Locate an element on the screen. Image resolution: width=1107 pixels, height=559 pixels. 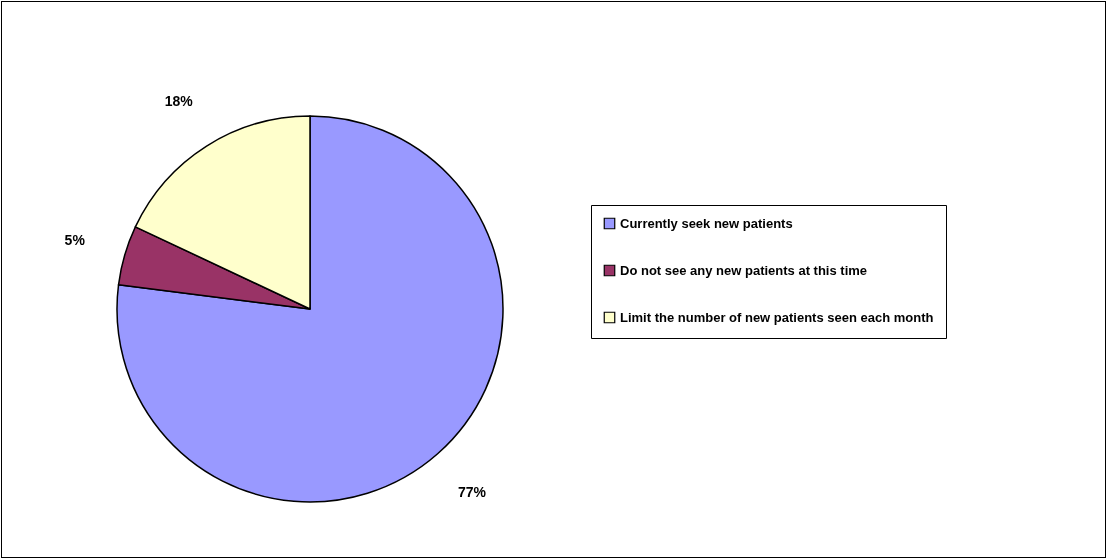
data-label: 5% is located at coordinates (75, 239).